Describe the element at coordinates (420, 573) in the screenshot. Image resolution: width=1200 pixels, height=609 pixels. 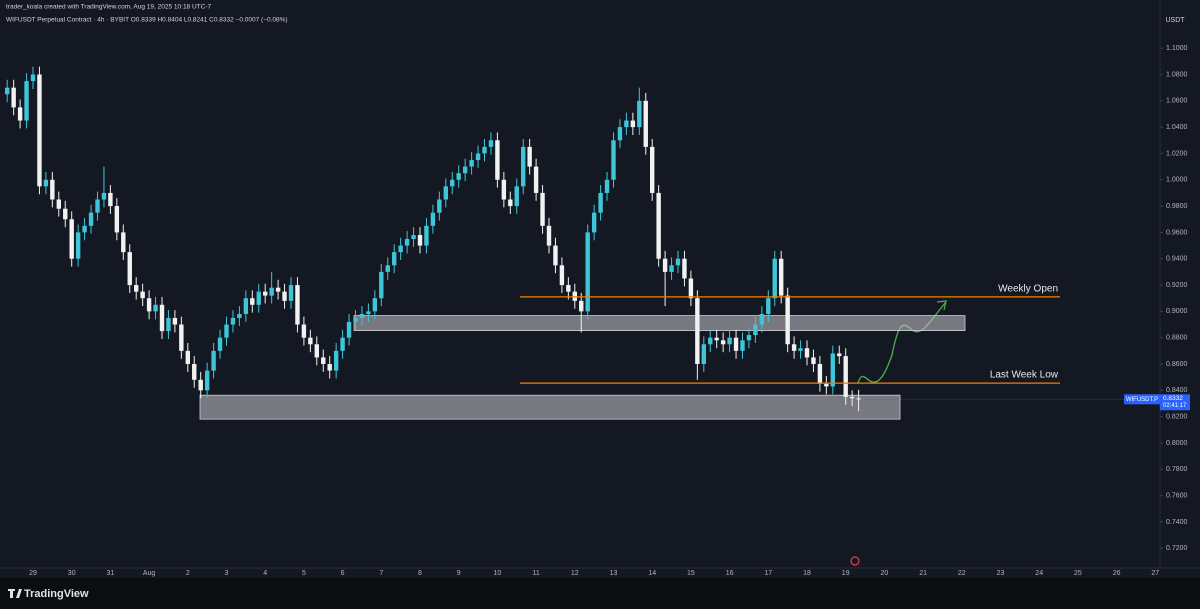
I see `x-tick-label: 8` at that location.